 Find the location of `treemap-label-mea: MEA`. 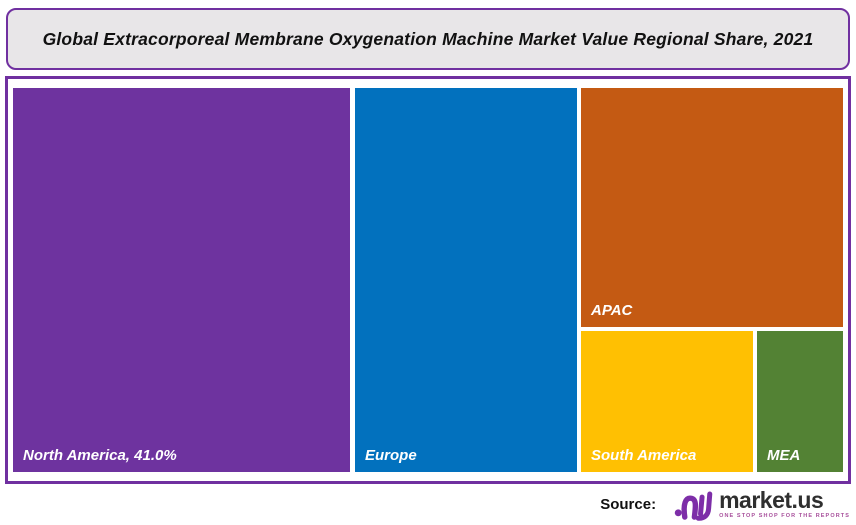

treemap-label-mea: MEA is located at coordinates (784, 455).